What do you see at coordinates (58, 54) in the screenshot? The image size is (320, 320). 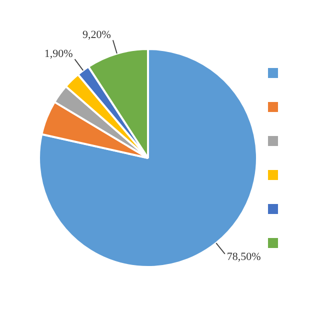 I see `data-label: 1,90%` at bounding box center [58, 54].